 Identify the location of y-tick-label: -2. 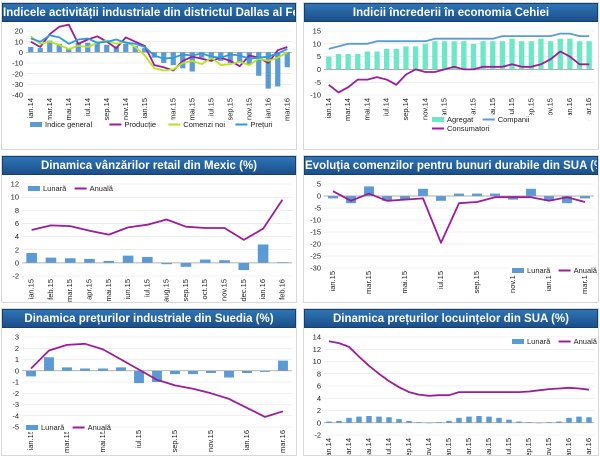
(15, 393).